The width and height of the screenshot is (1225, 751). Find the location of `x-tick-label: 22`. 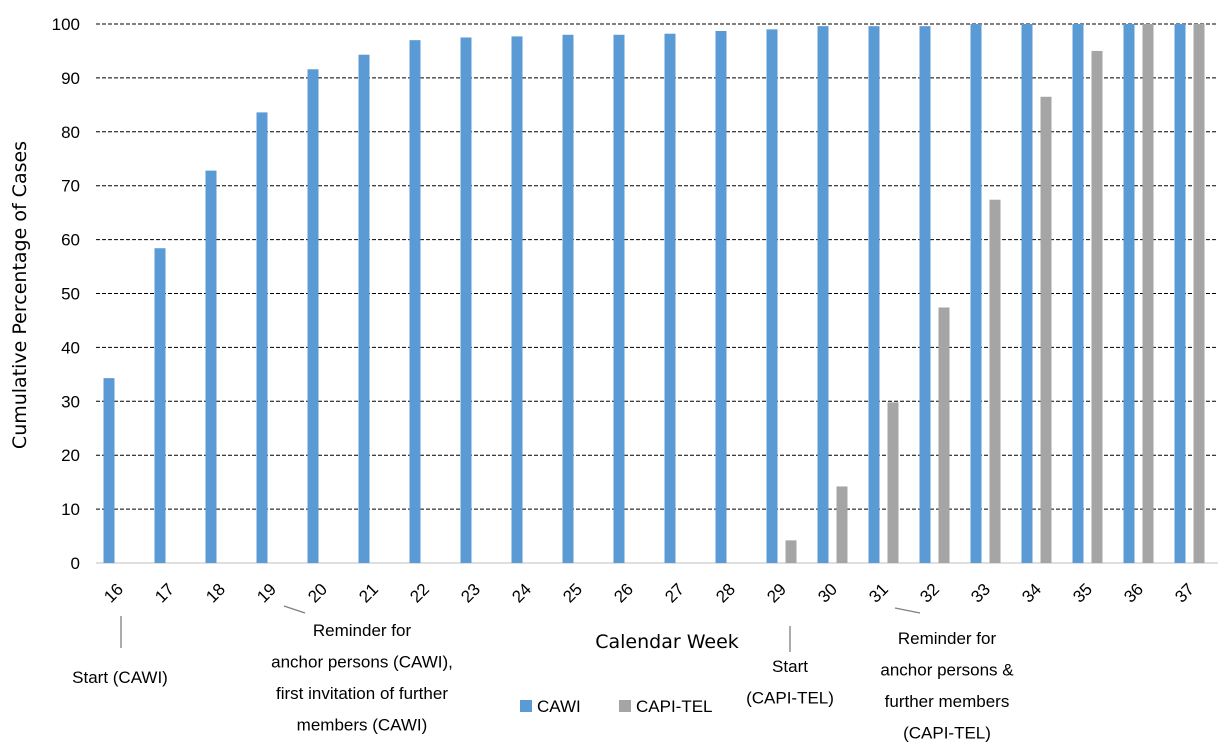

x-tick-label: 22 is located at coordinates (419, 593).